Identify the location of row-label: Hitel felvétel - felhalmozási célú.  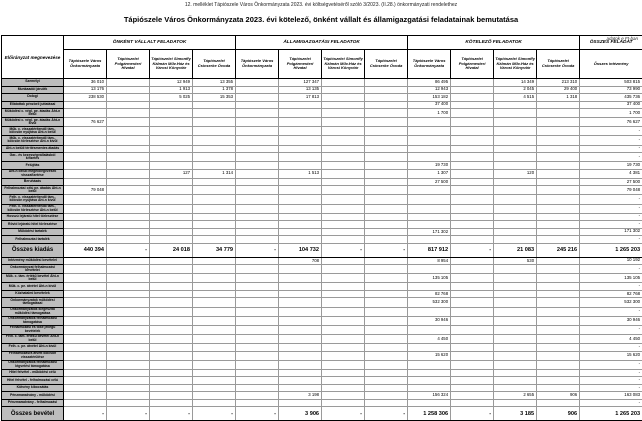
(33, 381).